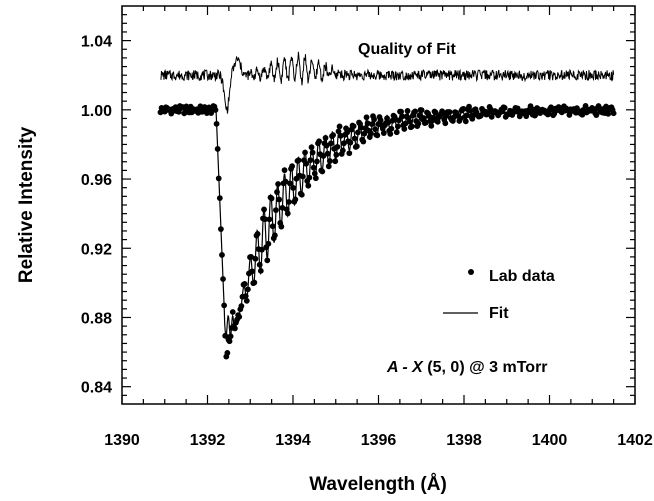 Image resolution: width=654 pixels, height=501 pixels. Describe the element at coordinates (96, 388) in the screenshot. I see `y-tick-label: 0.84` at that location.